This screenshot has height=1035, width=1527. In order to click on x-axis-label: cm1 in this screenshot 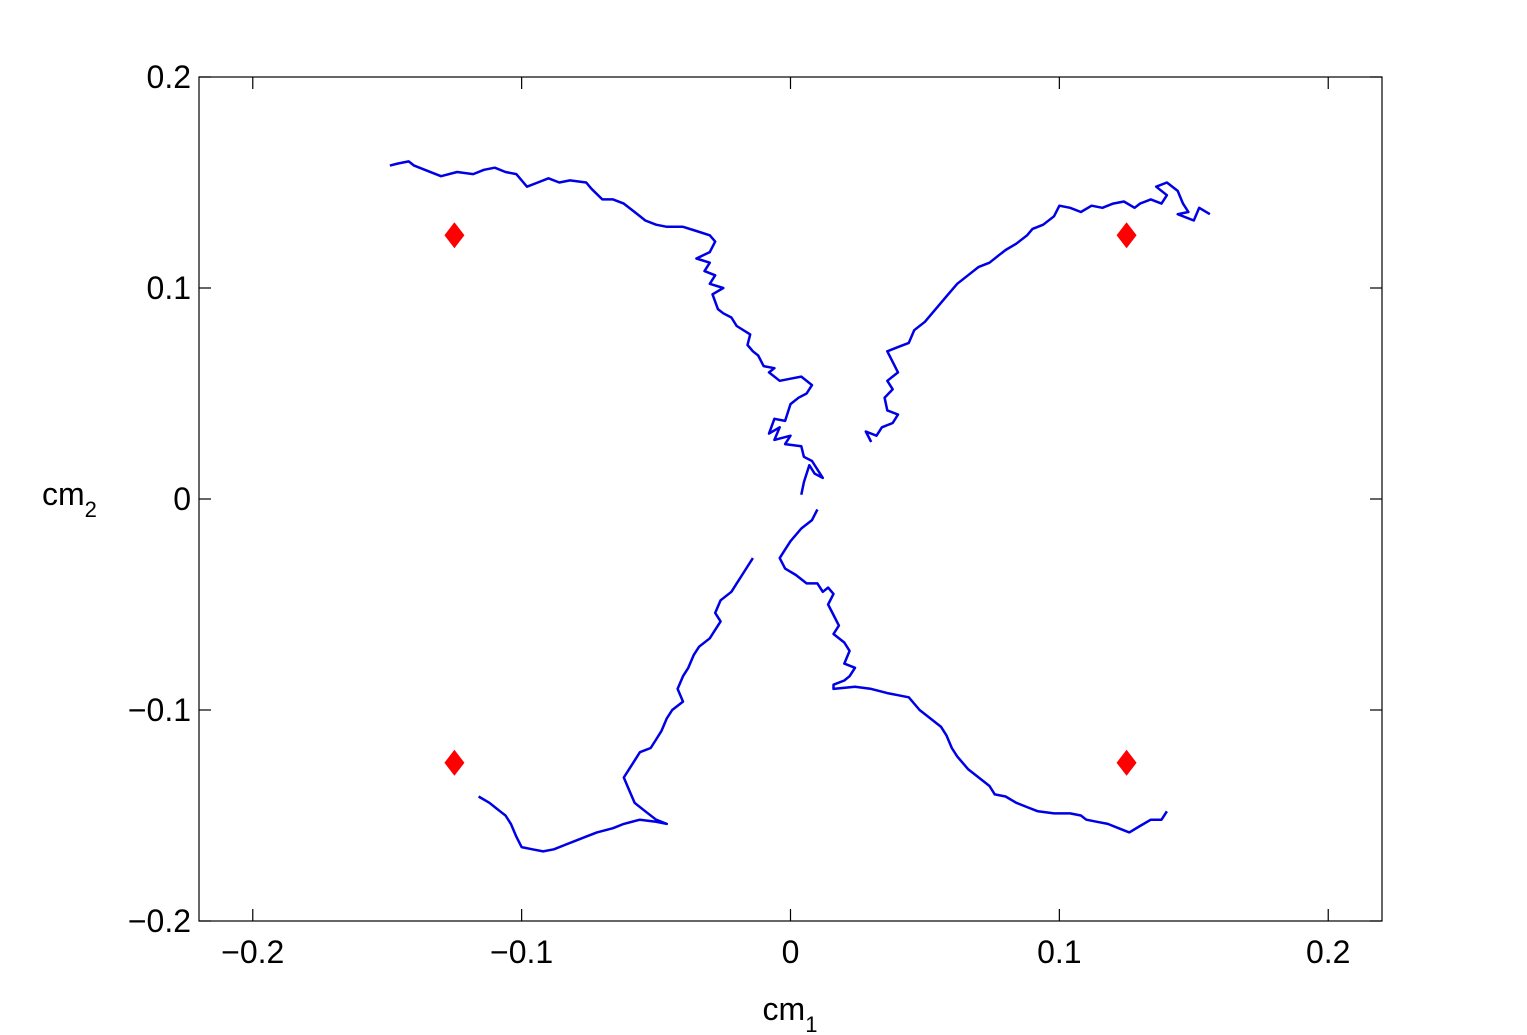, I will do `click(790, 1013)`.